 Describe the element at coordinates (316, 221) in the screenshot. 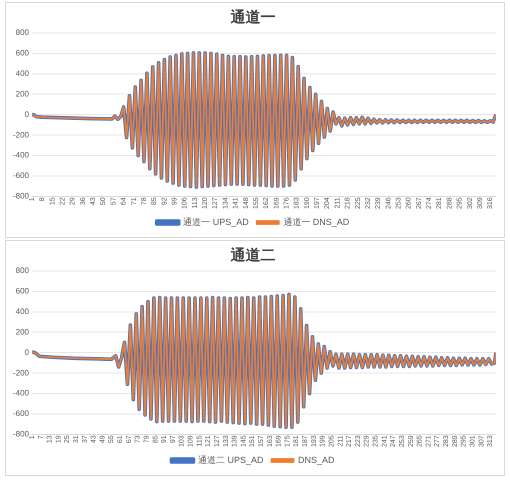

I see `legend-label: 通道一 DNS_AD` at that location.